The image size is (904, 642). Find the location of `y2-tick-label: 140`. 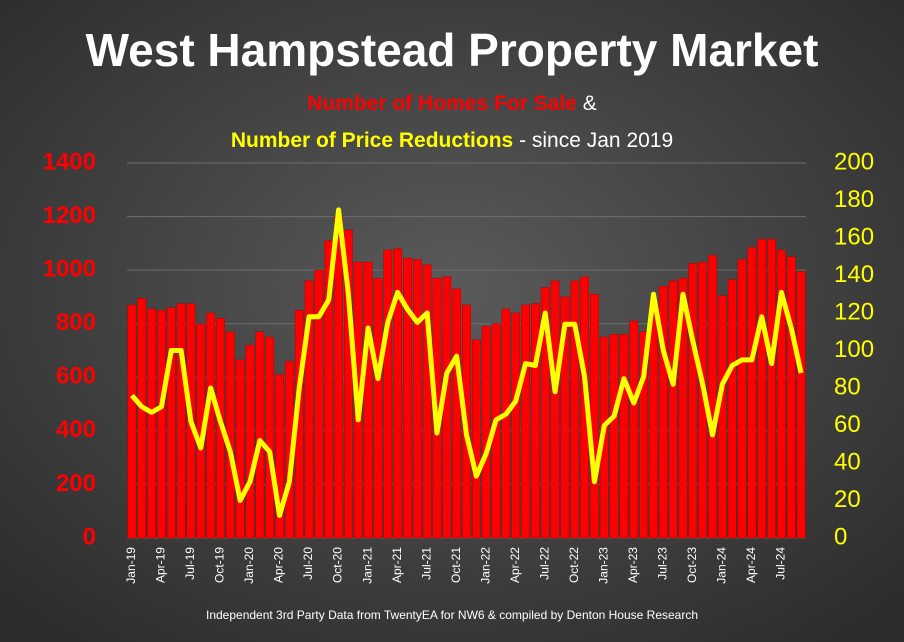

y2-tick-label: 140 is located at coordinates (854, 274).